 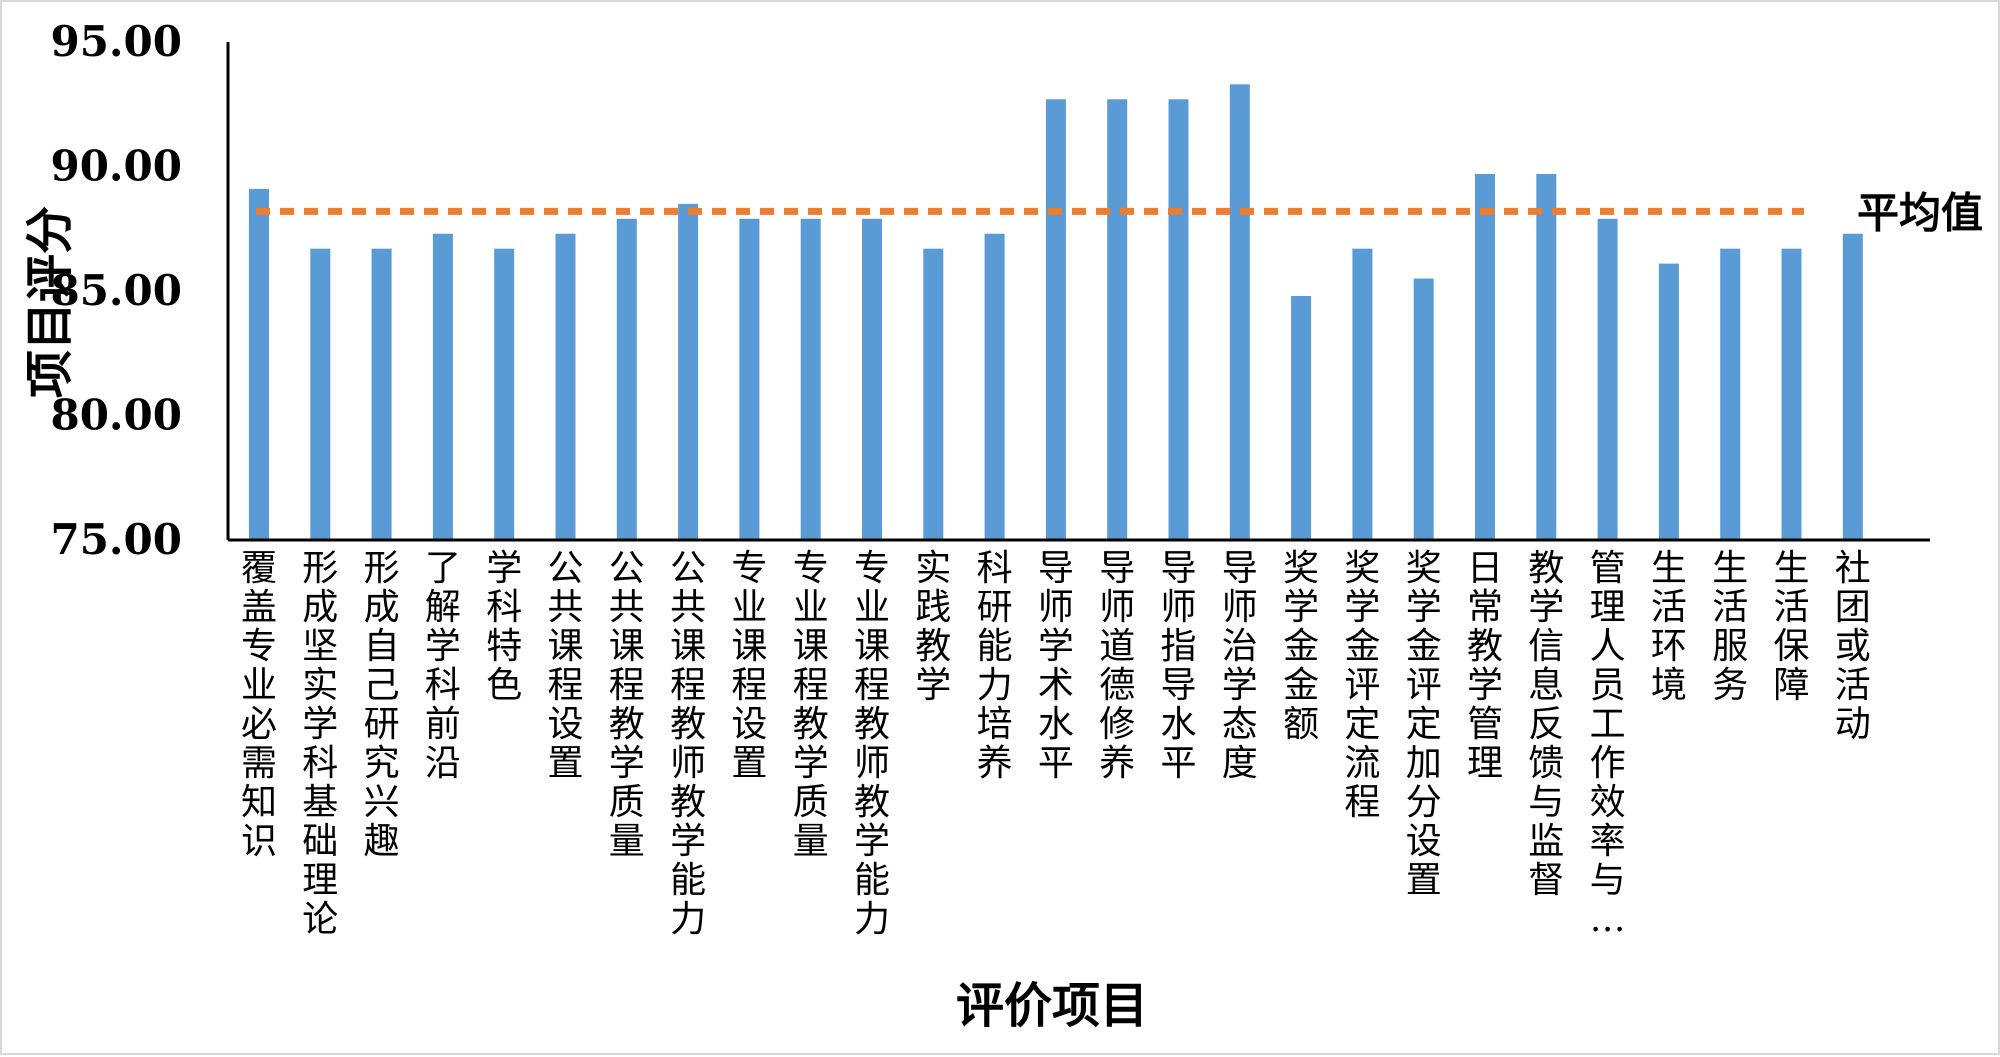 I want to click on x-tick-label: 奖学金评定流程, so click(x=1362, y=685).